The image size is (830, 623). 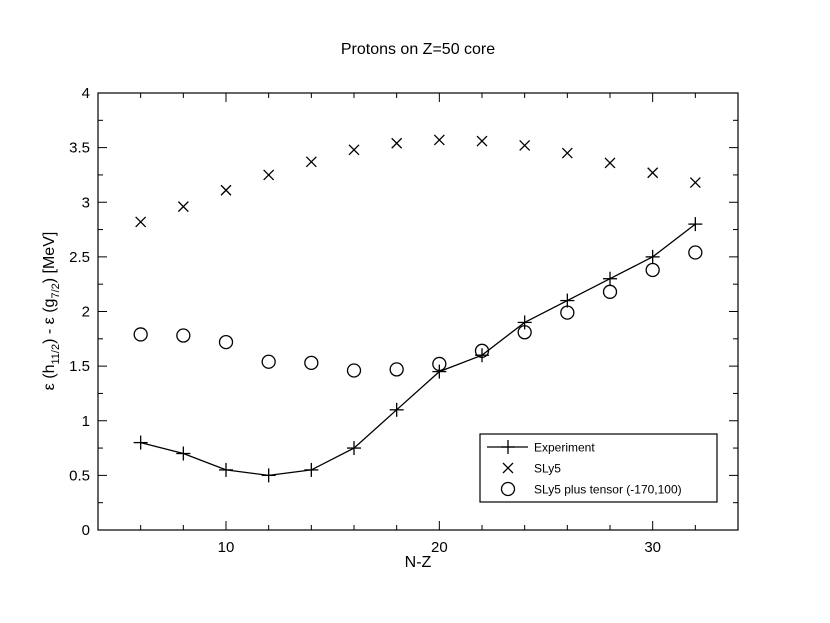 I want to click on y-label-suffix: ) [MeV], so click(x=49, y=258).